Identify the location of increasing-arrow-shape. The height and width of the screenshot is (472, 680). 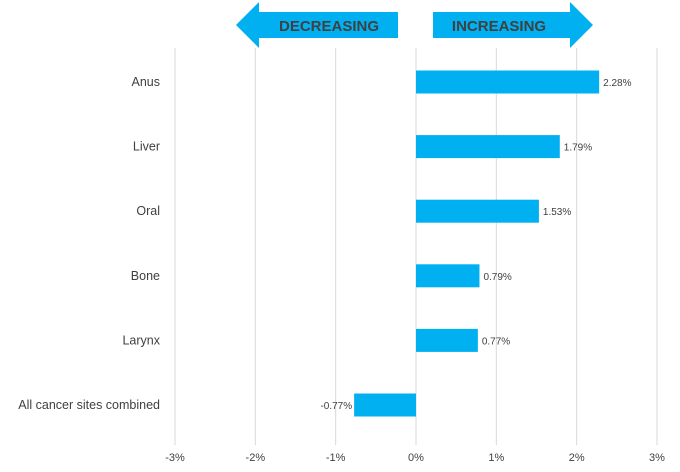
(513, 25).